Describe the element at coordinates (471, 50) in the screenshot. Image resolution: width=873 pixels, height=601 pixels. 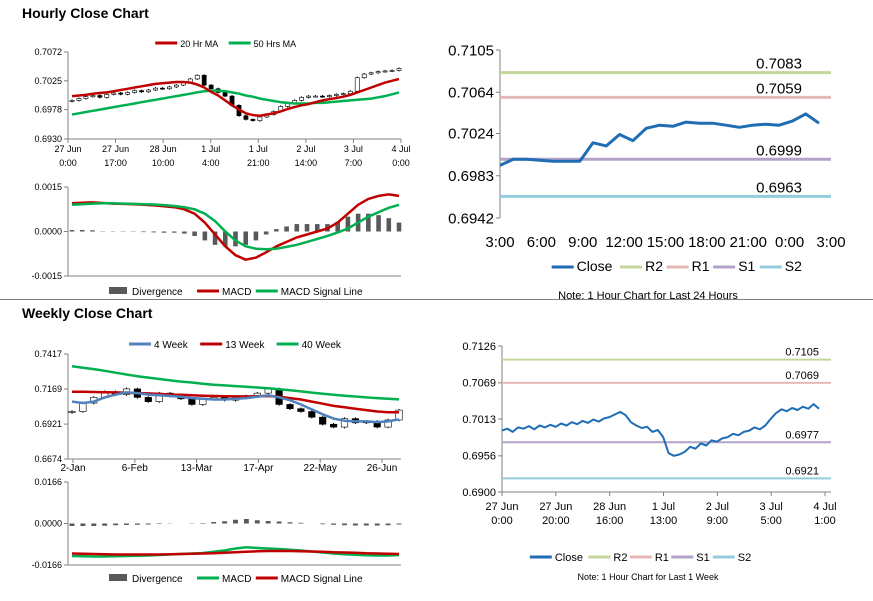
I see `y-tick-label: 0.7105` at that location.